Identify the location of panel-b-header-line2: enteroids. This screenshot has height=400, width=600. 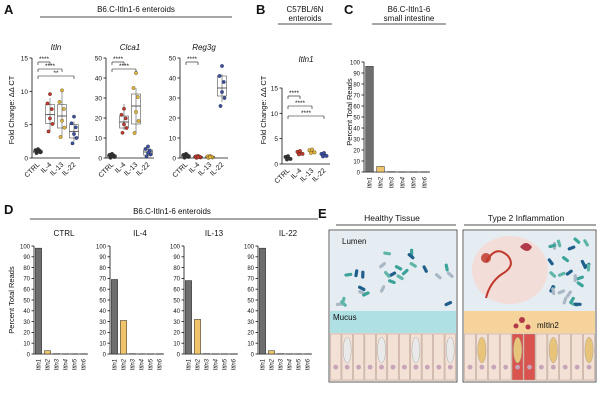
(305, 18).